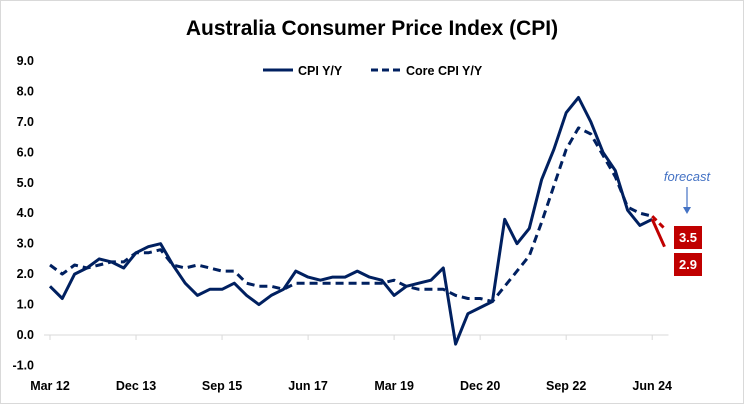 The image size is (744, 404). What do you see at coordinates (687, 210) in the screenshot?
I see `forecast-arrowhead-icon` at bounding box center [687, 210].